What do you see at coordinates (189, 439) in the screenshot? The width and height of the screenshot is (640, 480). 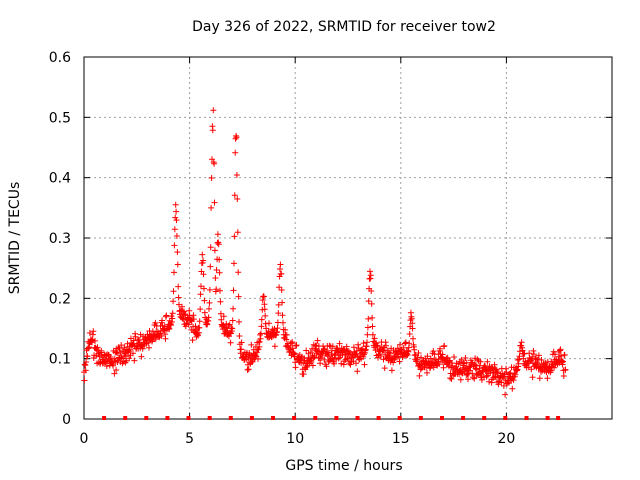 I see `x-tick-label: 5` at bounding box center [189, 439].